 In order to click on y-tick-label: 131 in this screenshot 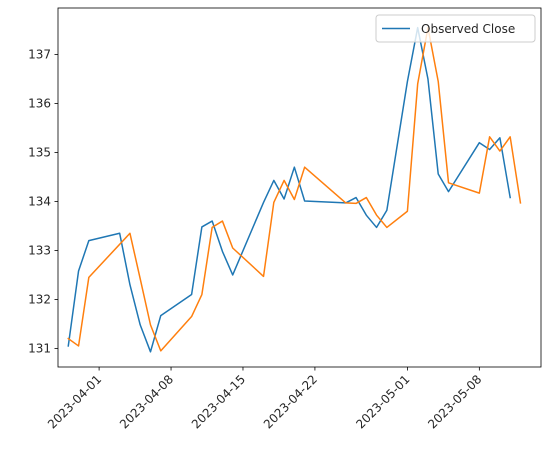, I will do `click(39, 348)`.